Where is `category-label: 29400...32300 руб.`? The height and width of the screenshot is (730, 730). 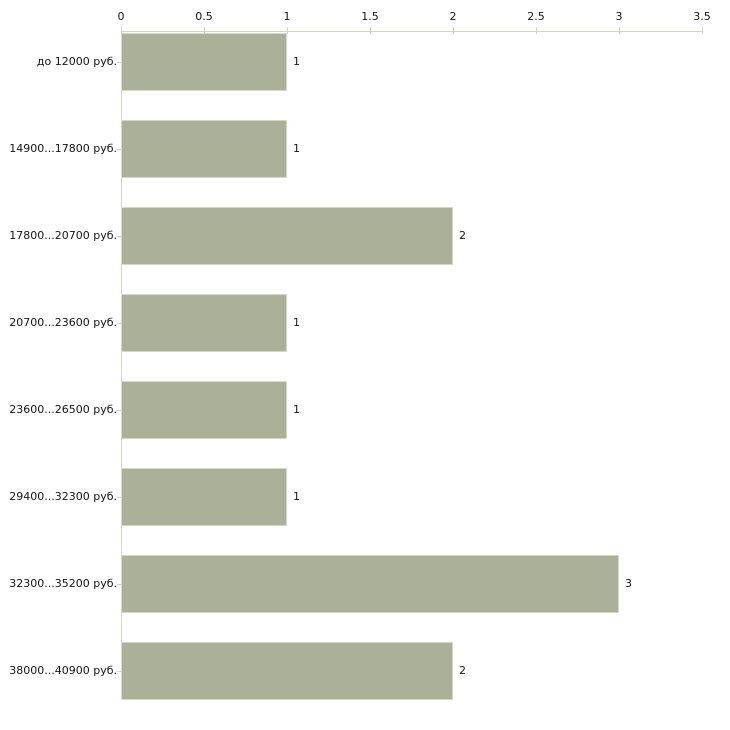
category-label: 29400...32300 руб. is located at coordinates (63, 496).